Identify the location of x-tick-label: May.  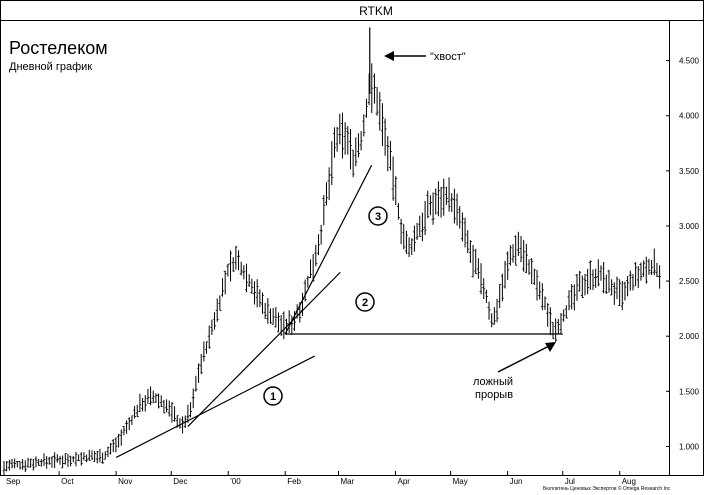
(460, 481).